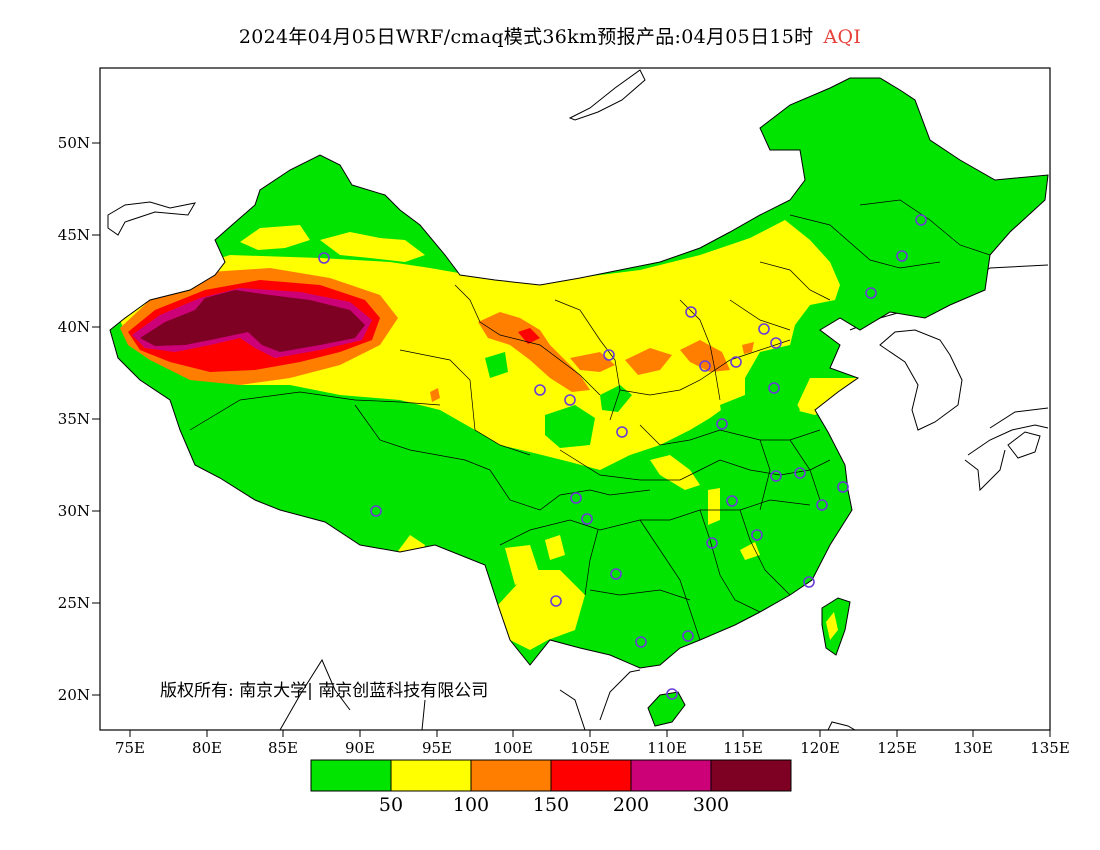  I want to click on legend-swatch-unhealthy, so click(591, 775).